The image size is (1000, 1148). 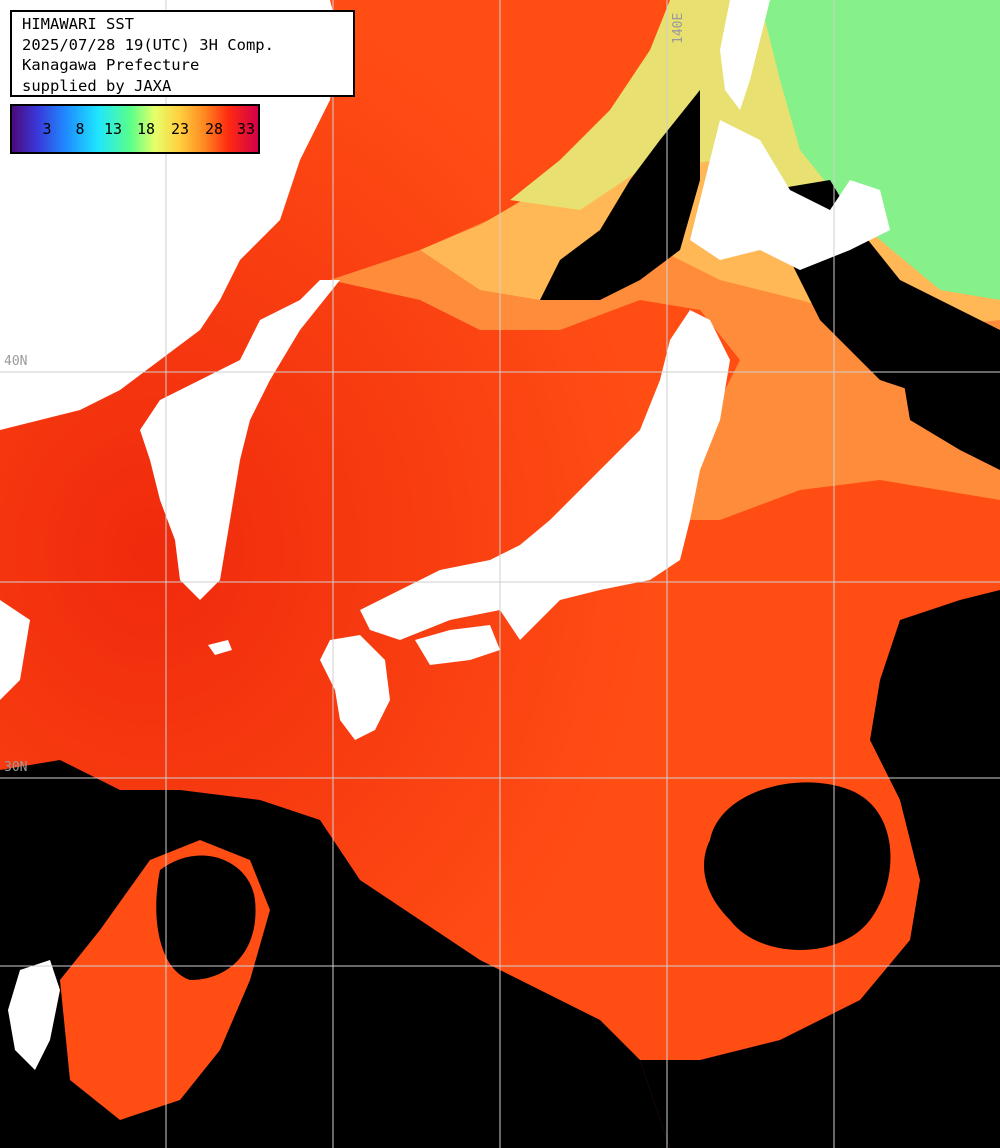 What do you see at coordinates (678, 28) in the screenshot?
I see `lon-label-140e: 140E` at bounding box center [678, 28].